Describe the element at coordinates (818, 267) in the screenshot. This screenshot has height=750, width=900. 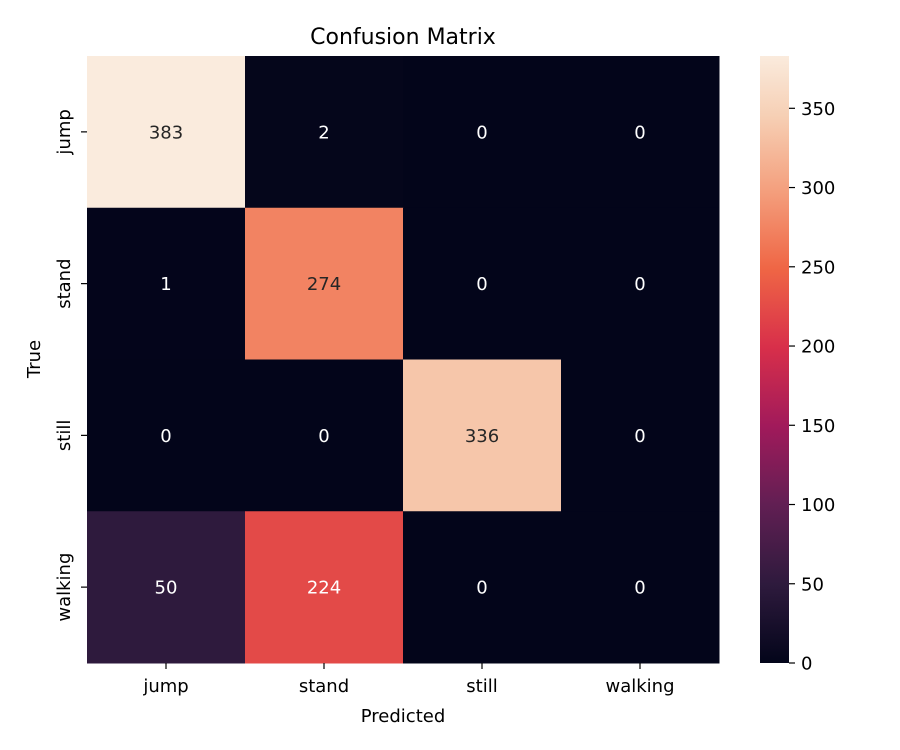
I see `colorbar-tick-label: 250` at that location.